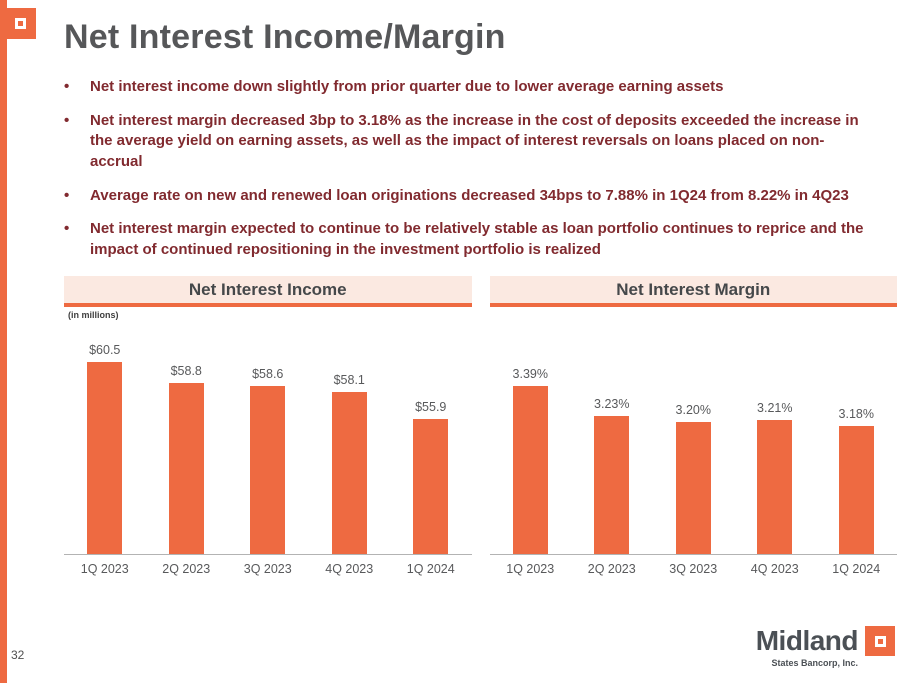  I want to click on bar-column: $58.8, so click(186, 459).